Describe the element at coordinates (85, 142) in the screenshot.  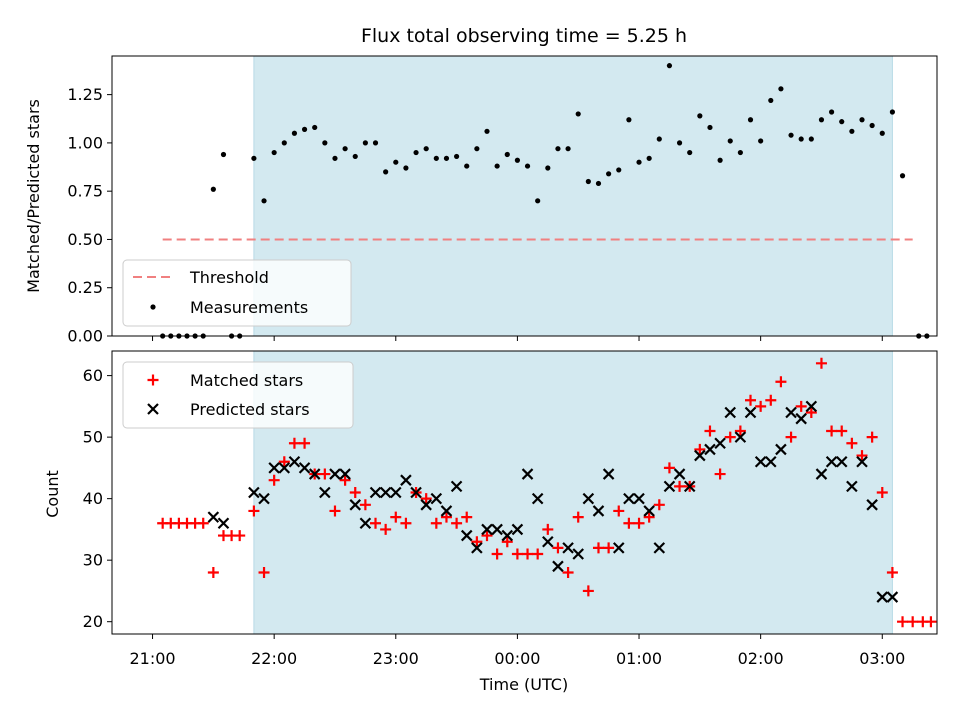
I see `top-y-tick-label: 1.00` at that location.